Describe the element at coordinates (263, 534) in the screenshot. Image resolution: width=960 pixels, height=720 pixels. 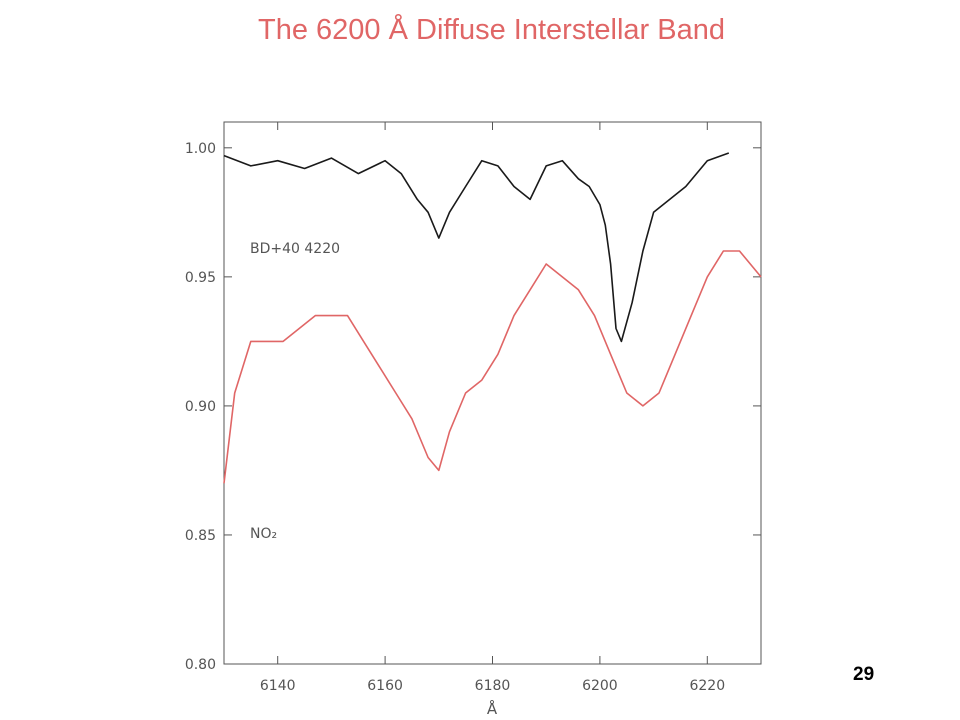
I see `series-label-lab: NO₂` at that location.